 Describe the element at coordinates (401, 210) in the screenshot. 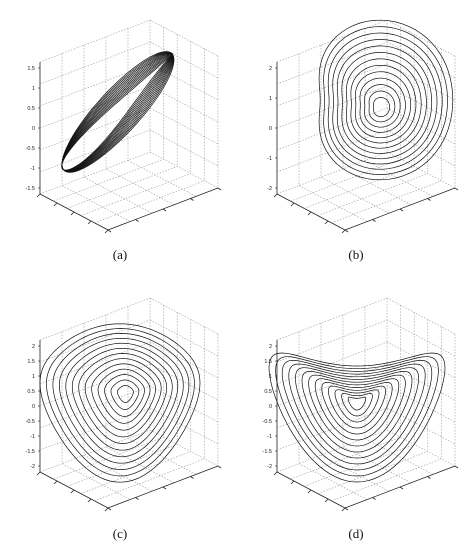

I see `panel-b-y-tick` at that location.